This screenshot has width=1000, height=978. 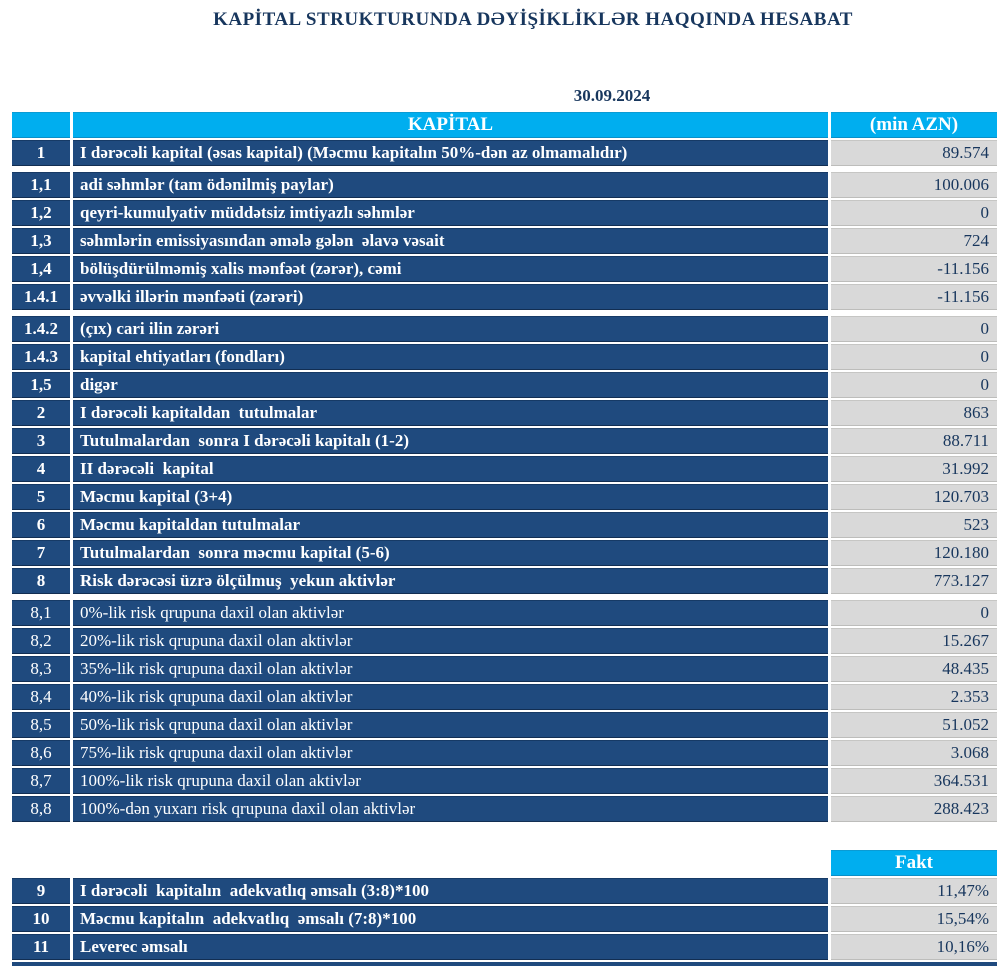 I want to click on row-label: Tutulmalardan sonra məcmu kapital (5-6), so click(x=450, y=553).